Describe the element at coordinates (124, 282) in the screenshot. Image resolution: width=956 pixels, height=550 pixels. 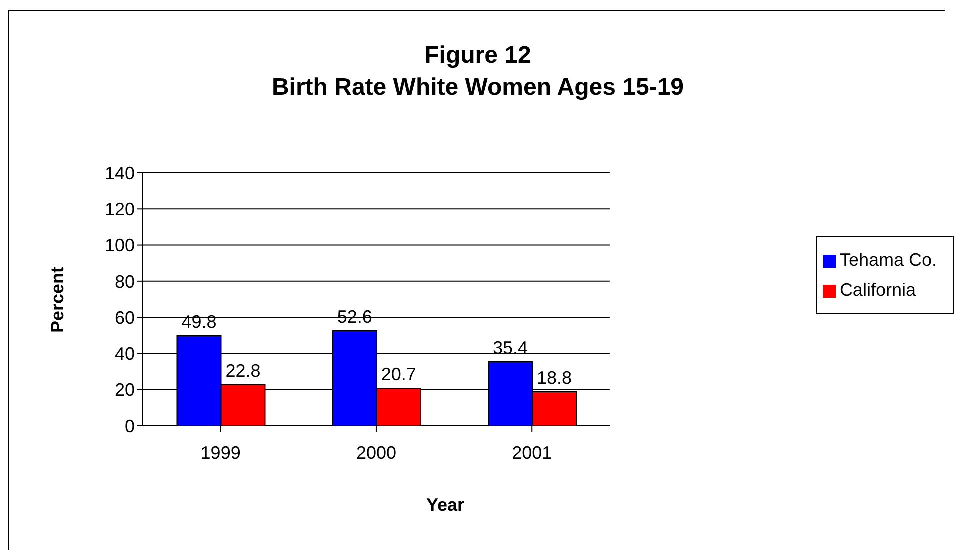
I see `y-tick-label: 80` at that location.